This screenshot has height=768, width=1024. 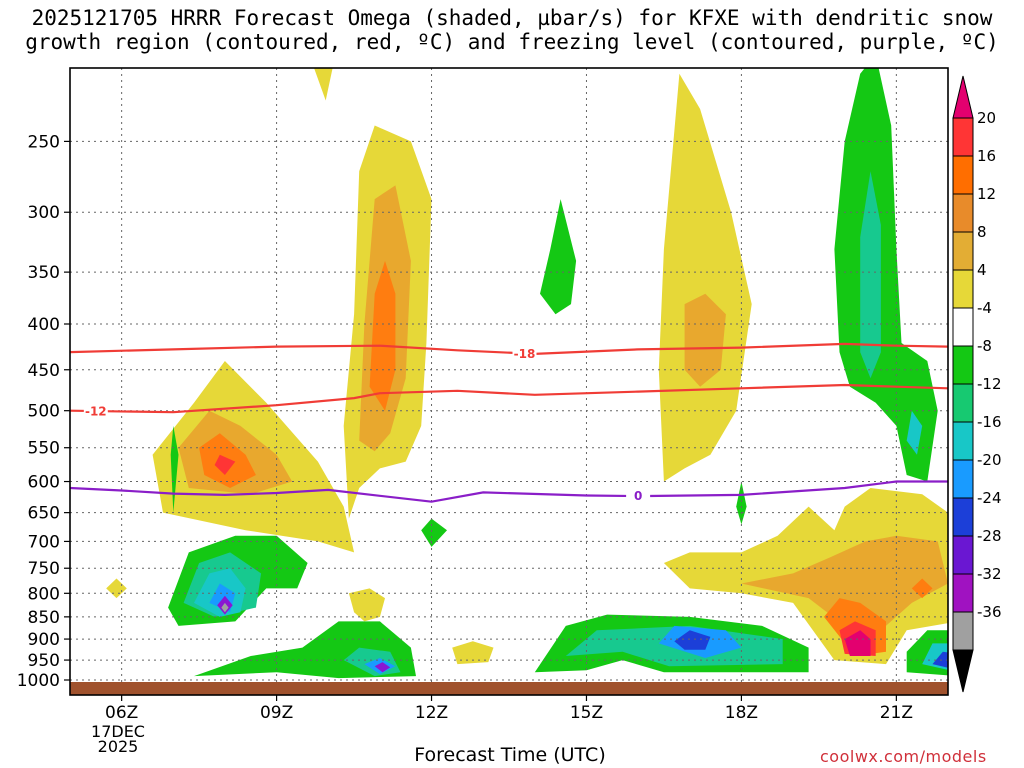 I want to click on colorbar-label--32: -32, so click(x=989, y=574).